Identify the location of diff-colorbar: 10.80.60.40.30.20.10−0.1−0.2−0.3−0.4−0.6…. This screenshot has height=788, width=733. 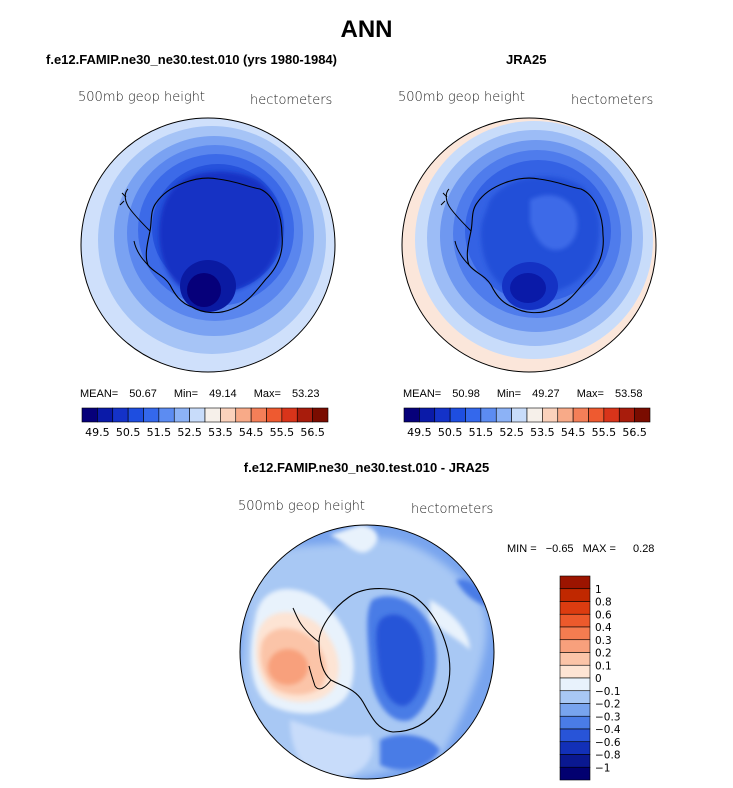
(590, 678).